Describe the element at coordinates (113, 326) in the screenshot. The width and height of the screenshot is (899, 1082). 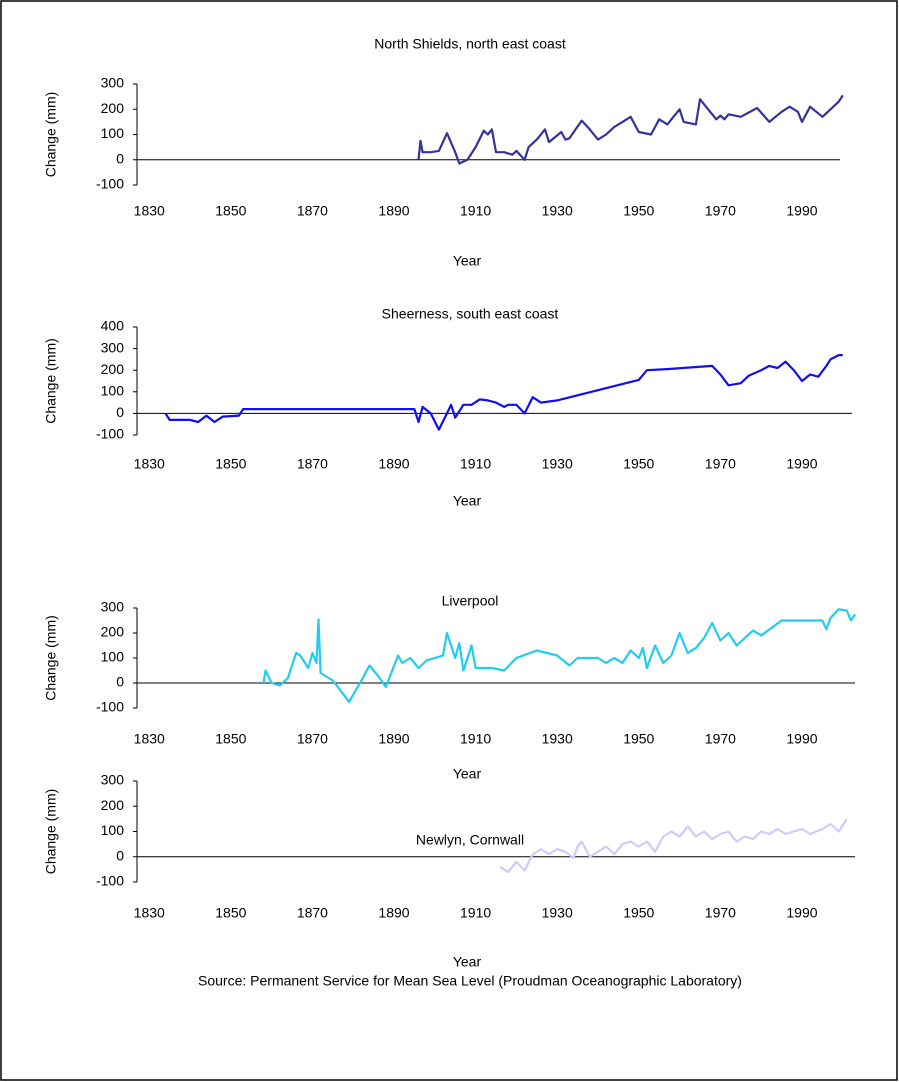
I see `y-tick-label: 400` at that location.